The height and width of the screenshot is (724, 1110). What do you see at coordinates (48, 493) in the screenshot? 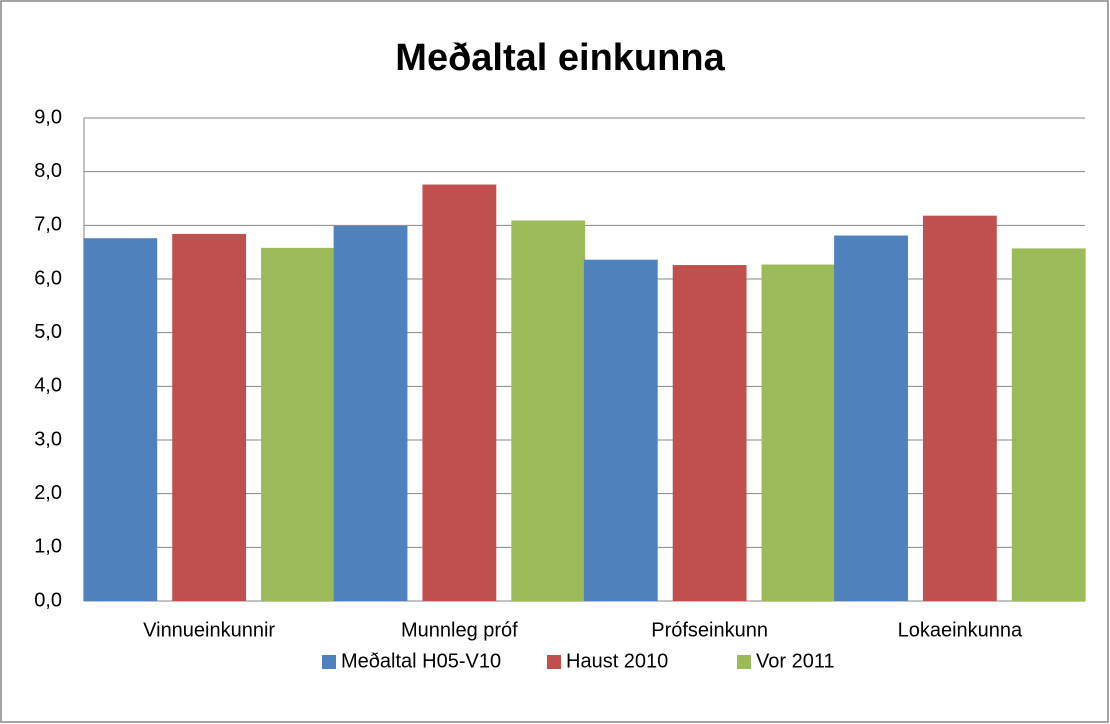
I see `y-tick-label: 2,0` at bounding box center [48, 493].